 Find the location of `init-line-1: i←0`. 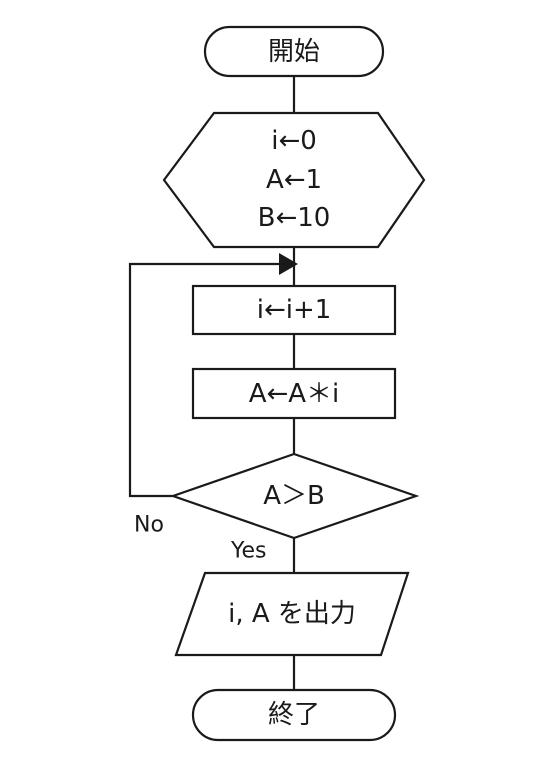

init-line-1: i←0 is located at coordinates (294, 141).